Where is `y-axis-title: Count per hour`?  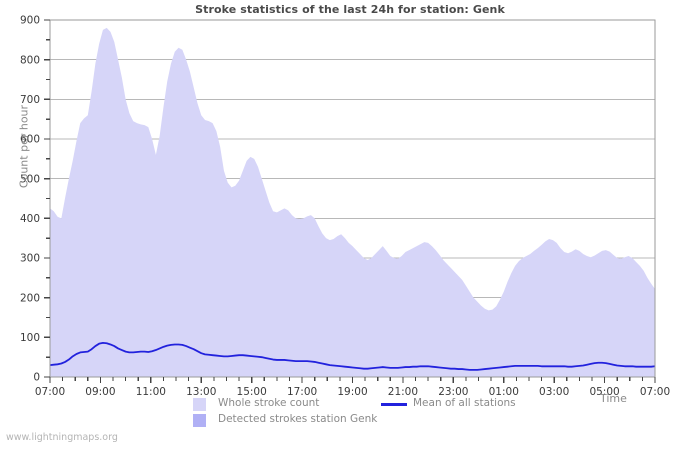 y-axis-title: Count per hour is located at coordinates (24, 146).